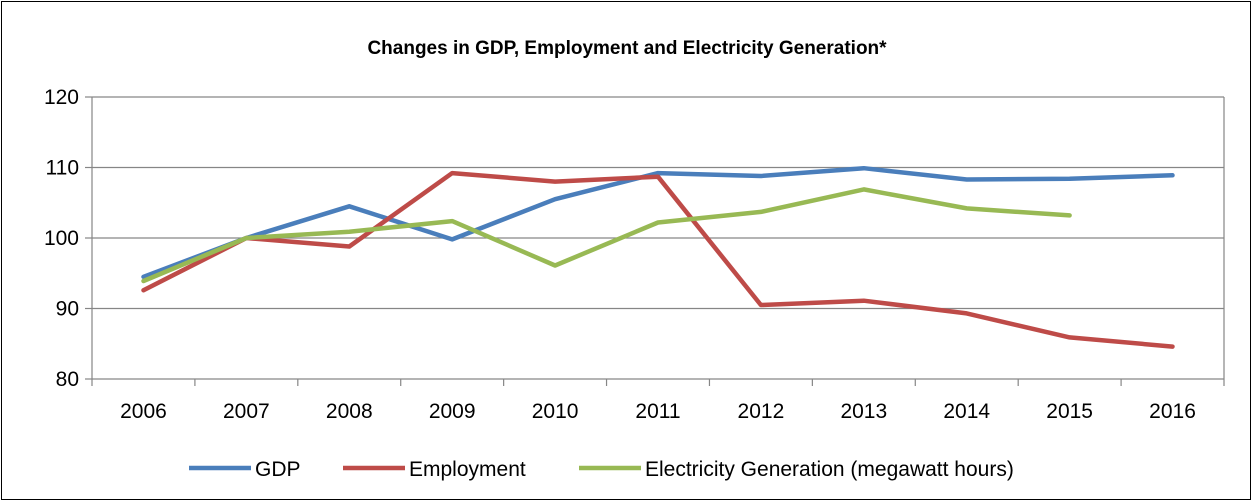  I want to click on x-tick-label-2007: 2007, so click(246, 411).